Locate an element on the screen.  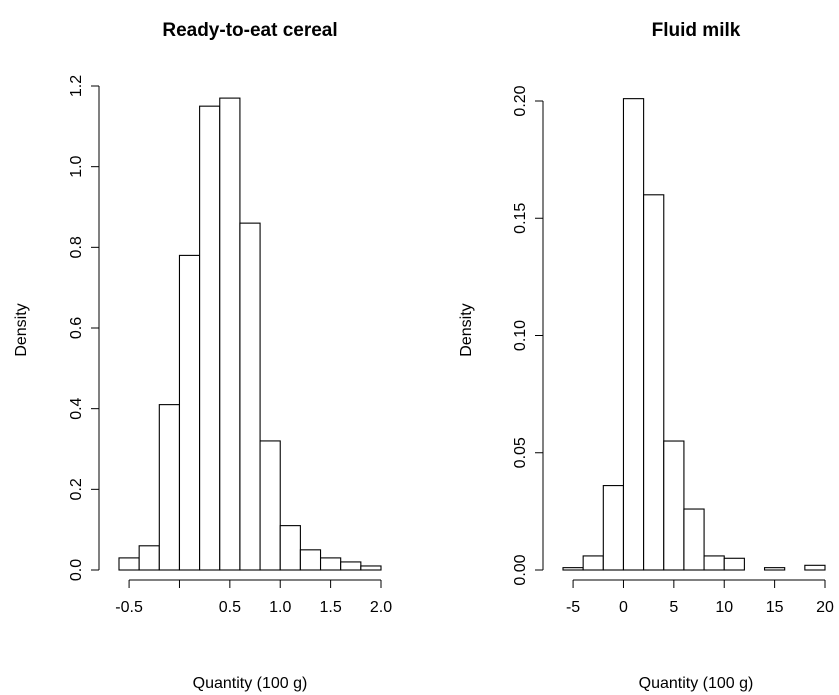
milk-y-tick-label: 0.20 is located at coordinates (520, 100).